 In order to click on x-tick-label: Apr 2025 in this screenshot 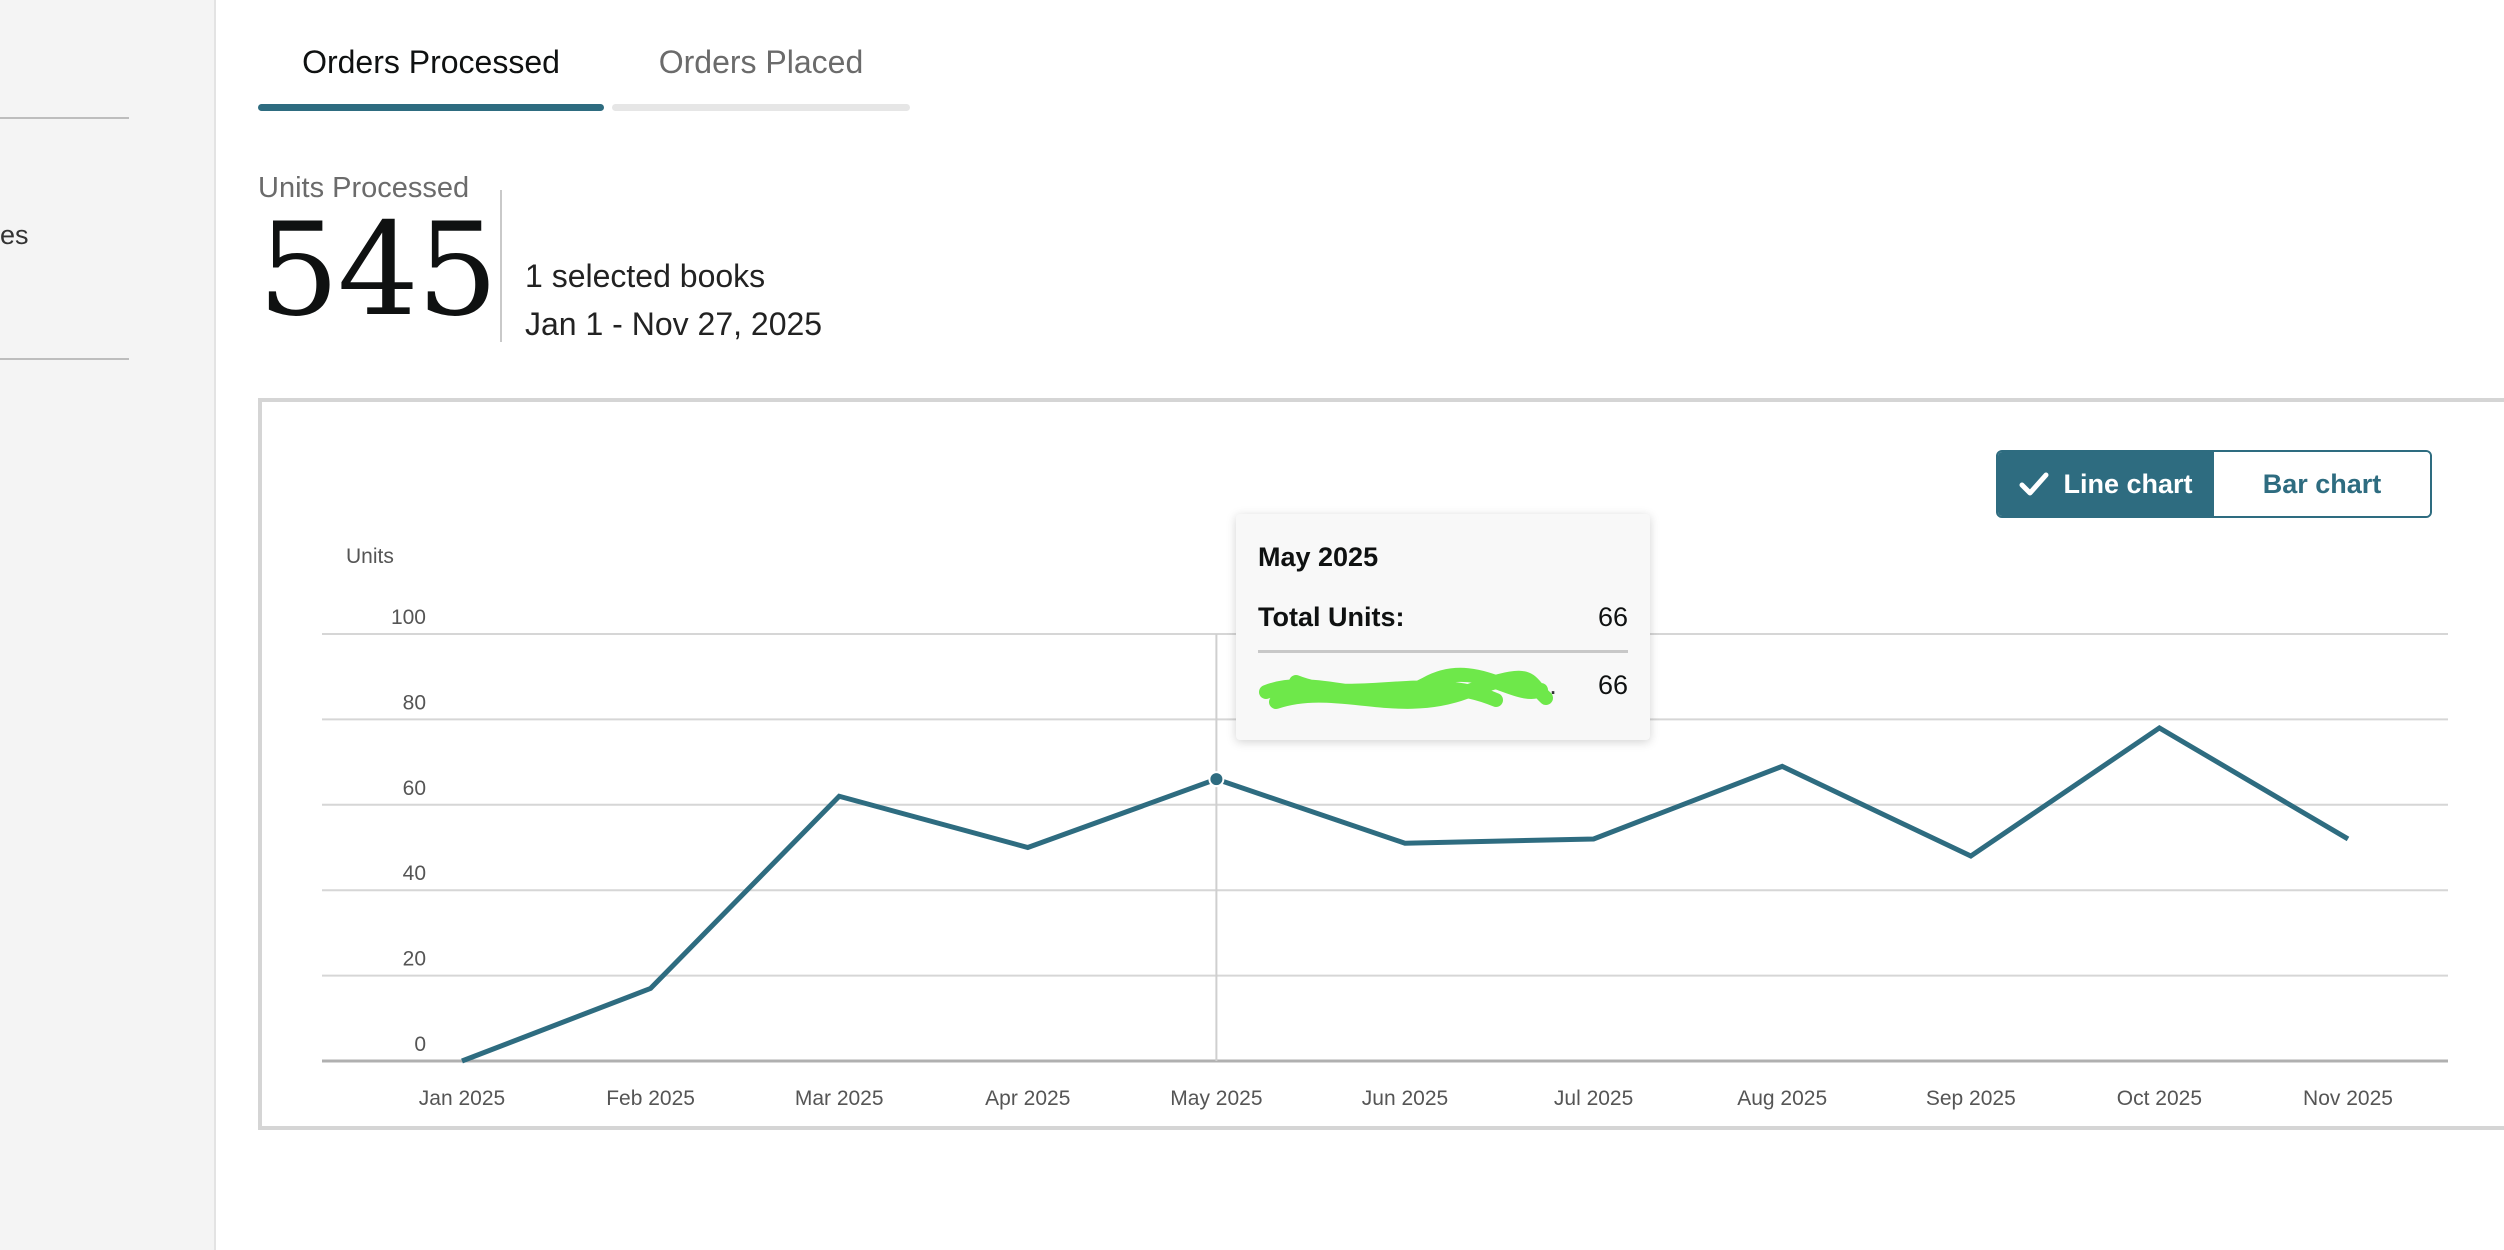, I will do `click(1027, 1098)`.